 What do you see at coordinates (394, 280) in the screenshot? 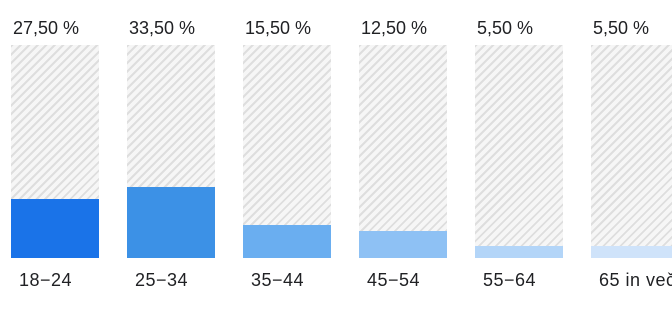
I see `category-label: 45−54` at bounding box center [394, 280].